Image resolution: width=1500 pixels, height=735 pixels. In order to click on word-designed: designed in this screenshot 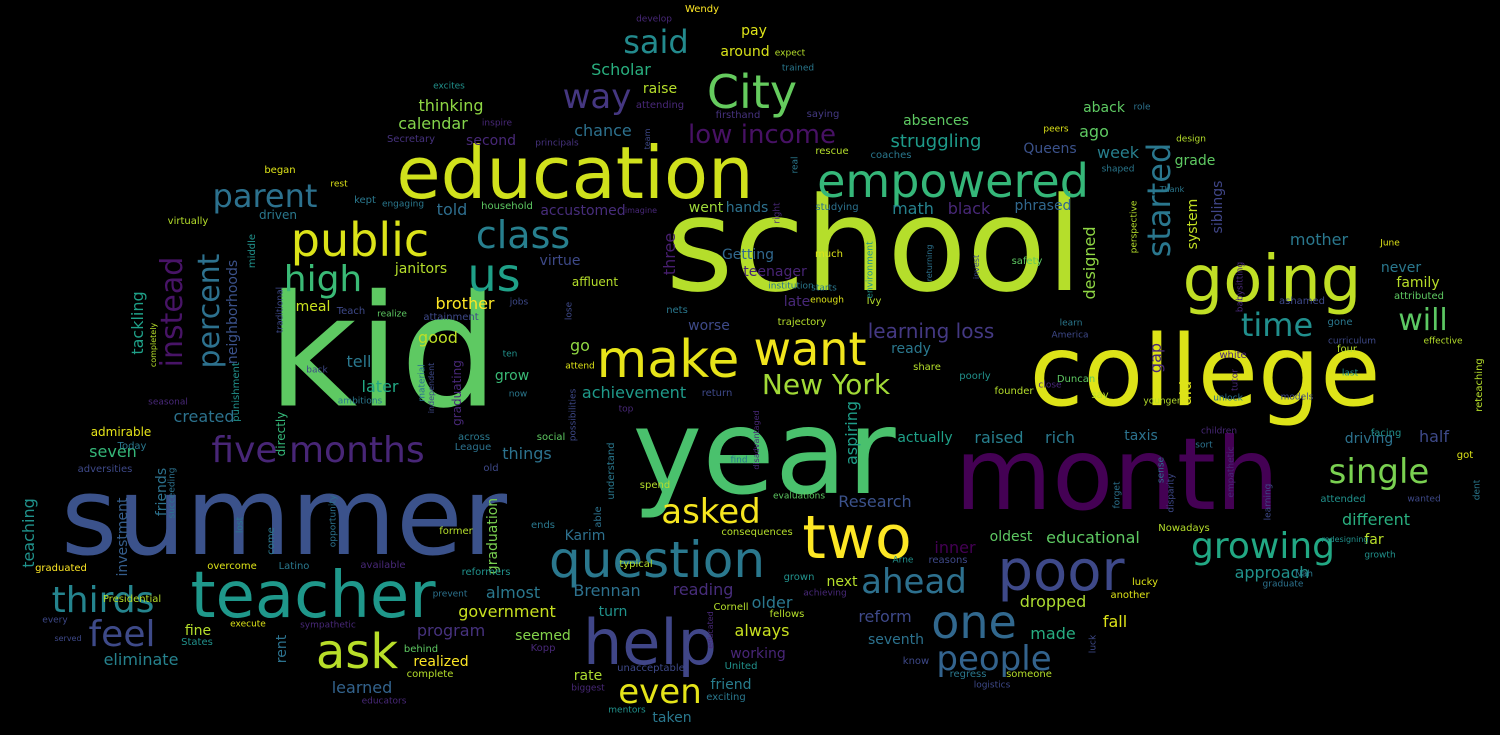, I will do `click(1089, 263)`.